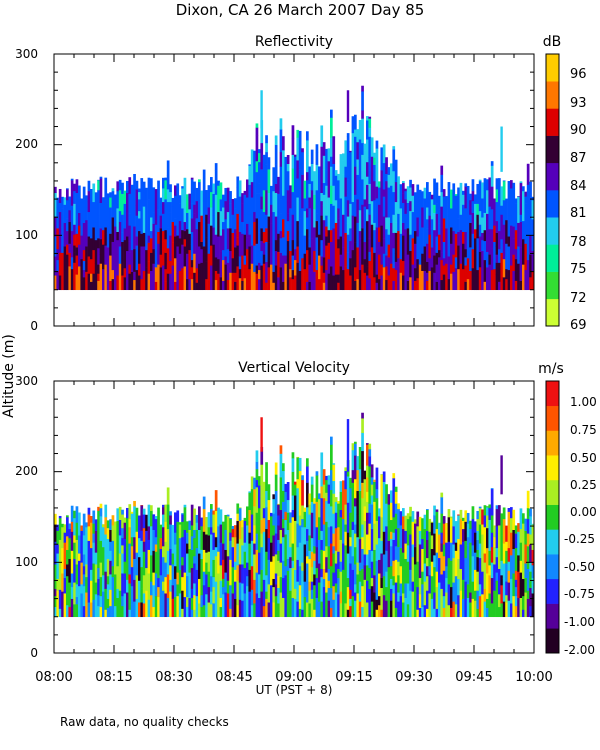 The width and height of the screenshot is (600, 750). What do you see at coordinates (551, 369) in the screenshot?
I see `velocity-colorbar-unit: m/s` at bounding box center [551, 369].